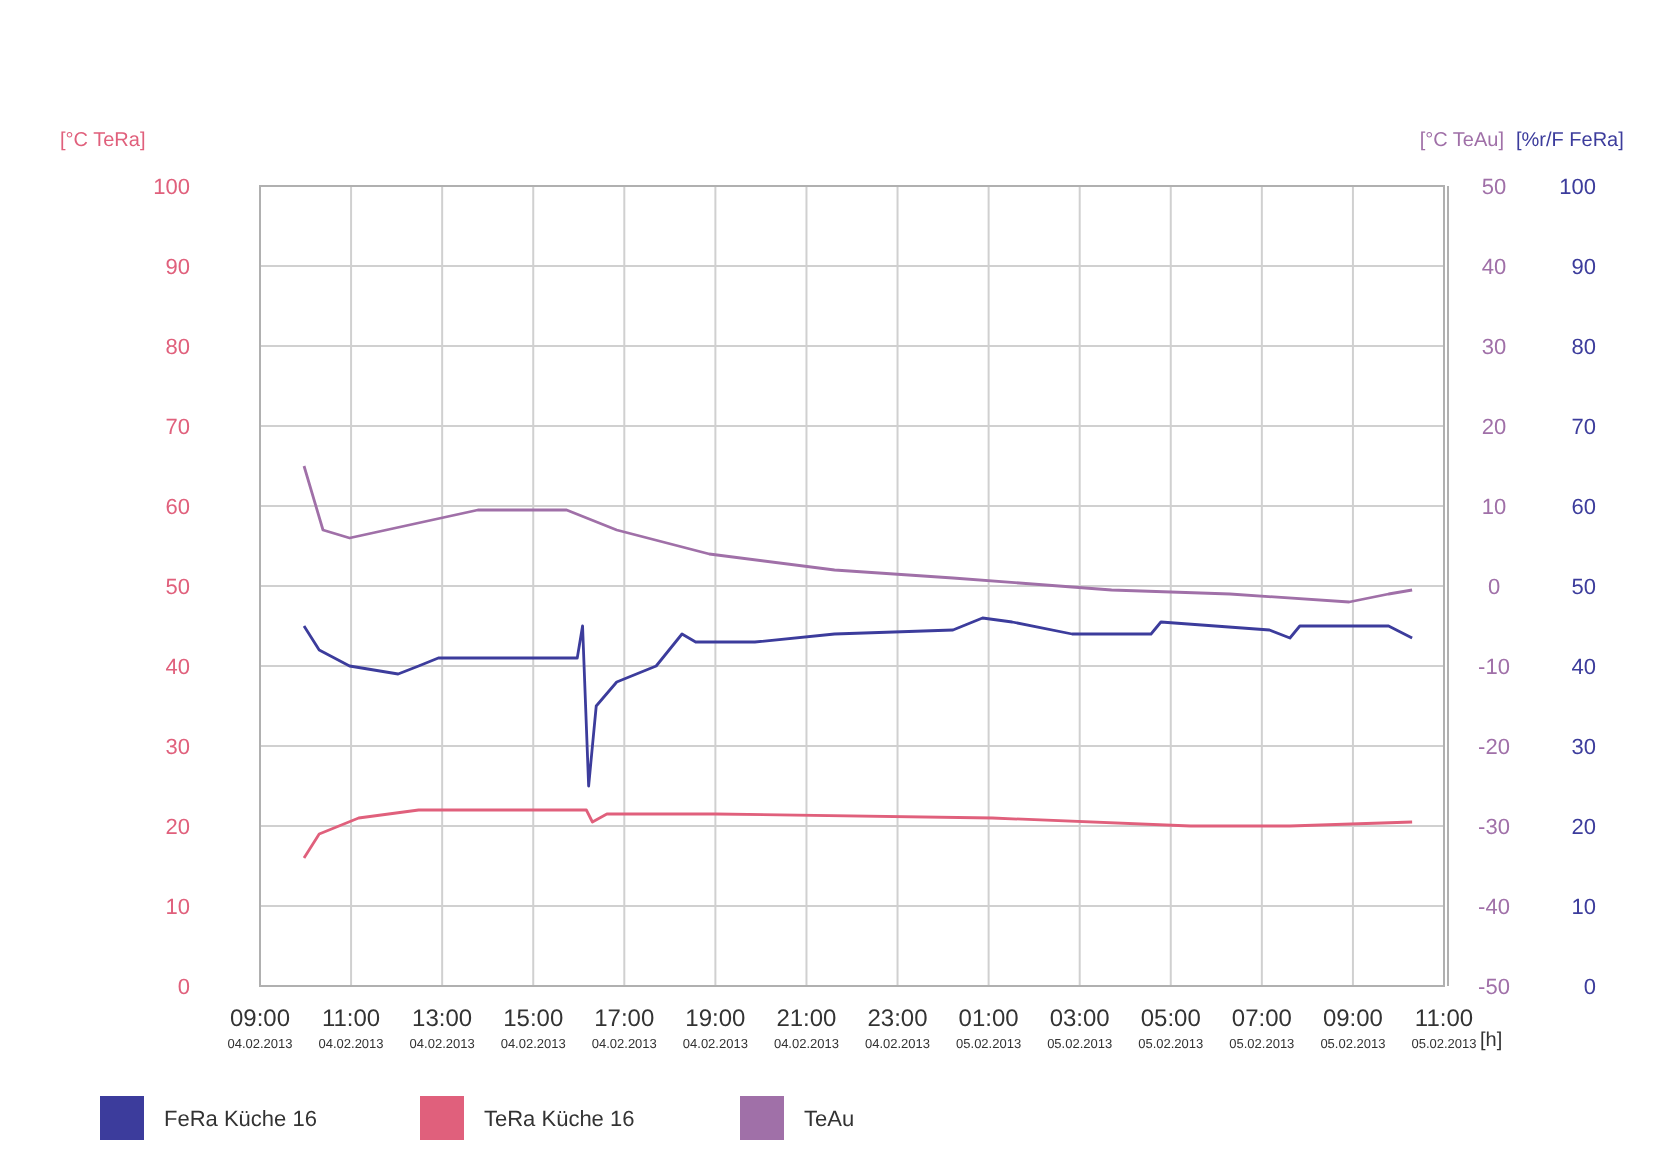 This screenshot has width=1668, height=1176. Describe the element at coordinates (103, 141) in the screenshot. I see `y-axis-title: [°C TeRa]` at that location.